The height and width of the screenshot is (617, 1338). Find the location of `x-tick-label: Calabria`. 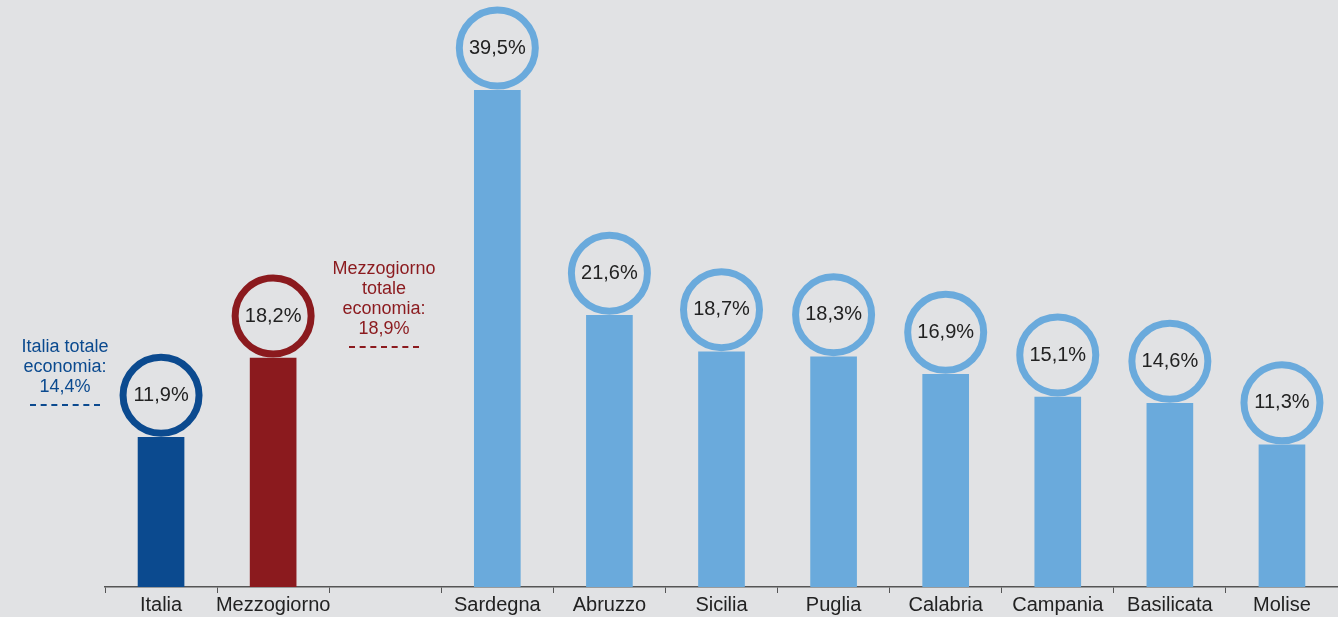

x-tick-label: Calabria is located at coordinates (946, 603).